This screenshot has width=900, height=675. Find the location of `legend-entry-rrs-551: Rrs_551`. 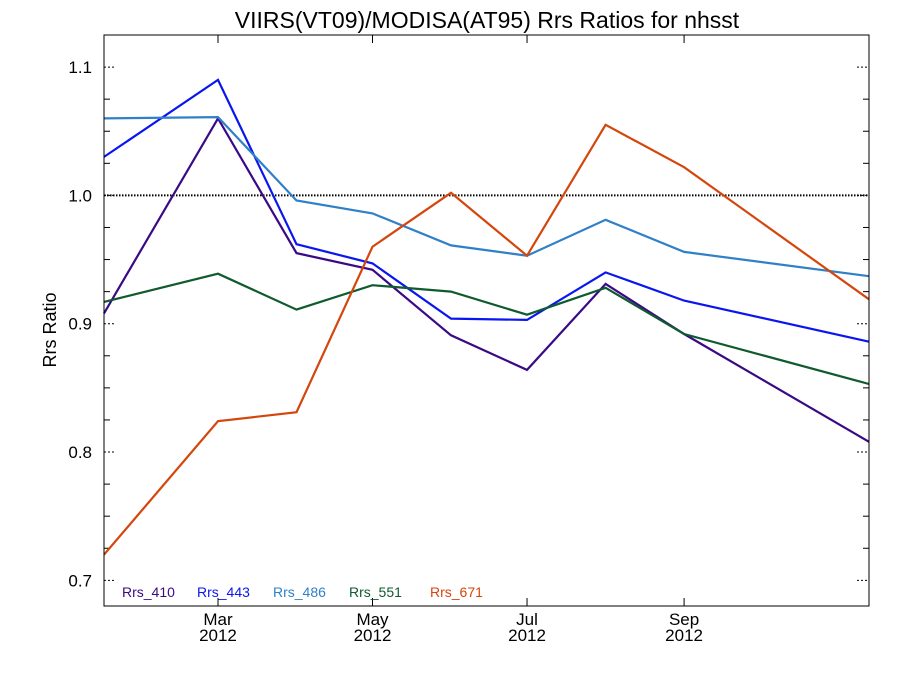

legend-entry-rrs-551: Rrs_551 is located at coordinates (375, 592).